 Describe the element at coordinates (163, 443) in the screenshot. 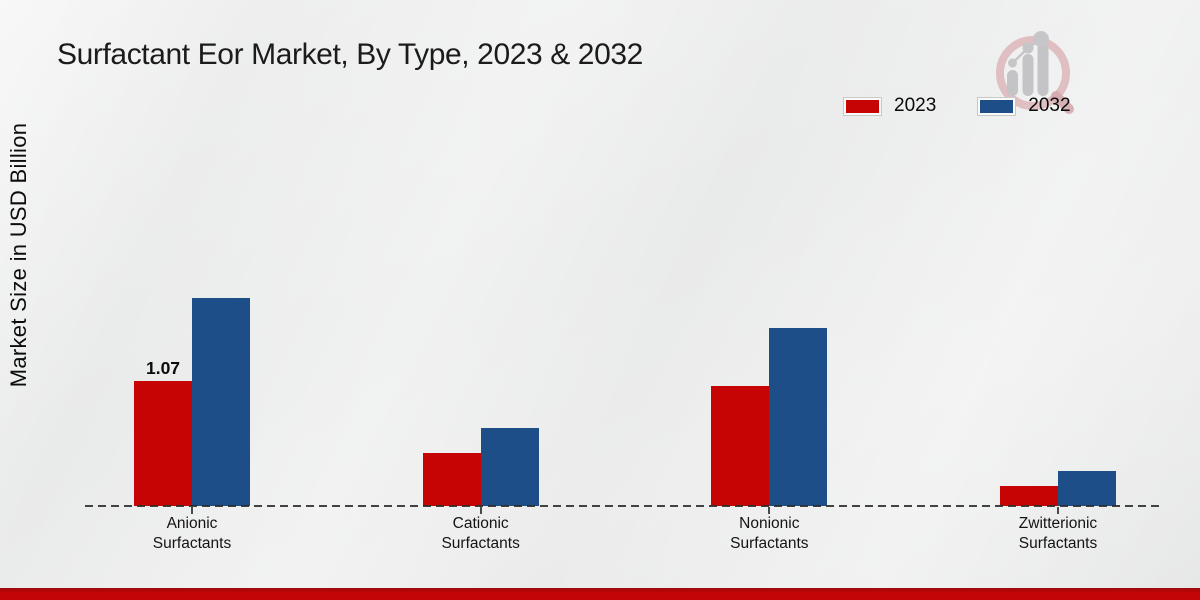

I see `bar-2023-anionic-surfactants` at that location.